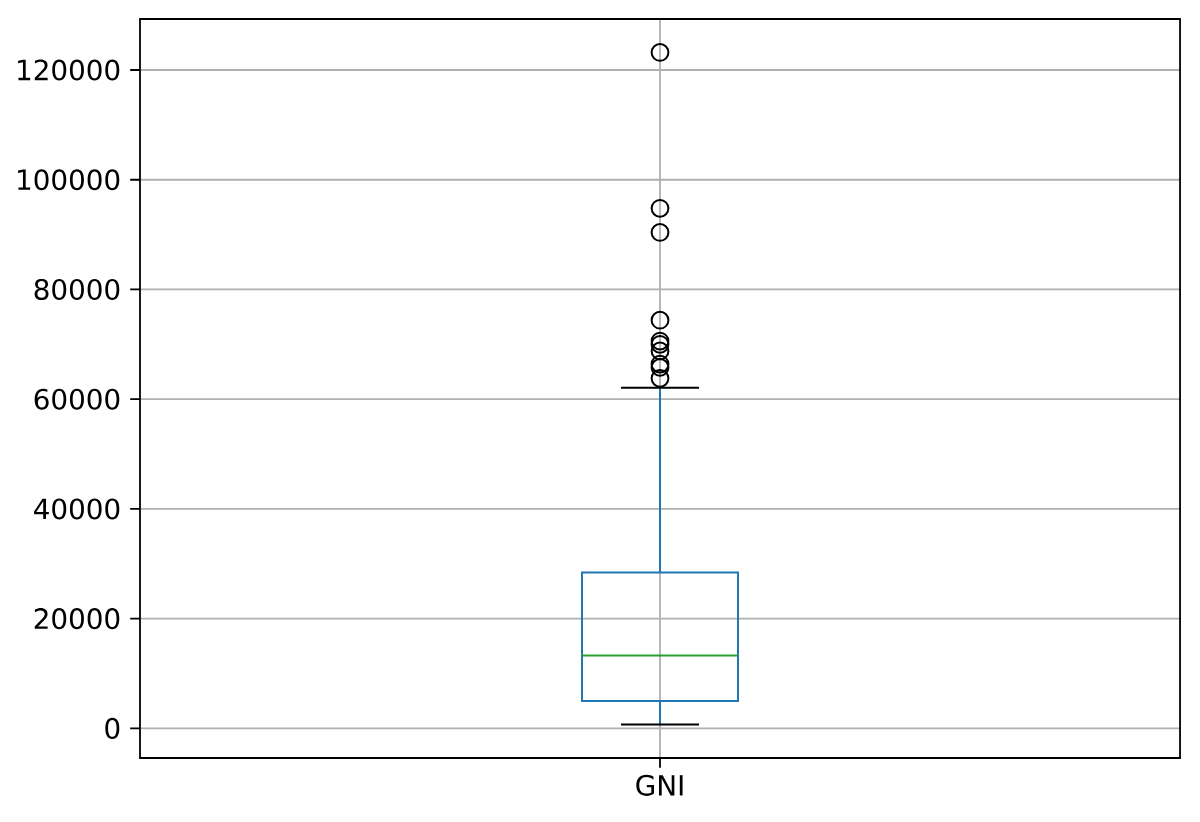 This screenshot has width=1200, height=822. Describe the element at coordinates (77, 289) in the screenshot. I see `y-tick-label: 80000` at that location.